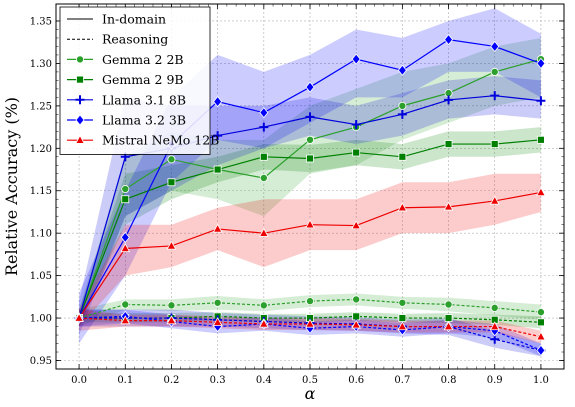 The width and height of the screenshot is (575, 407). I want to click on x-axis-label: α, so click(310, 393).